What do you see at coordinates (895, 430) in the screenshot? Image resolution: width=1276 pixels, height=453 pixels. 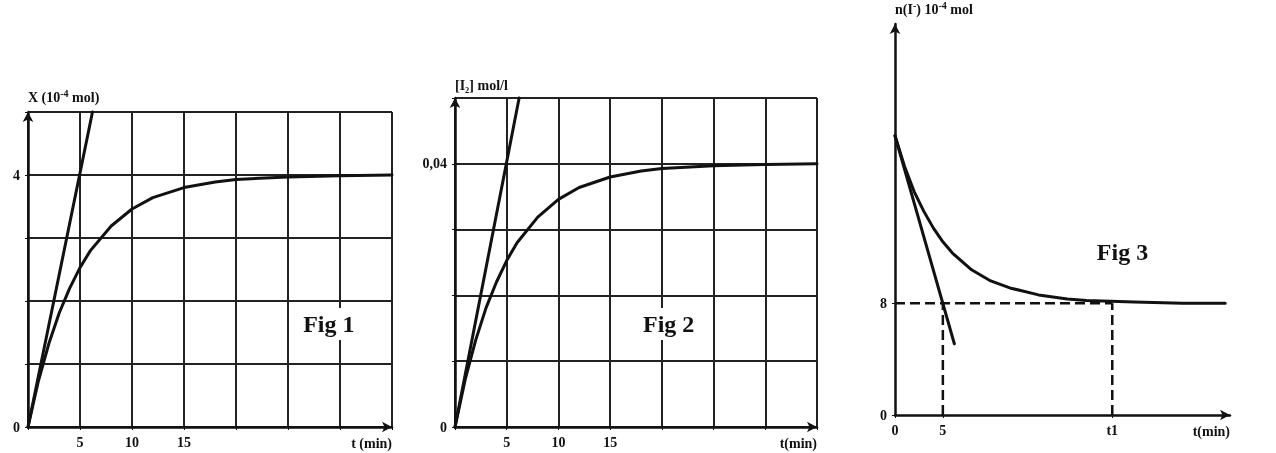 I see `x-tick-label: 0` at bounding box center [895, 430].